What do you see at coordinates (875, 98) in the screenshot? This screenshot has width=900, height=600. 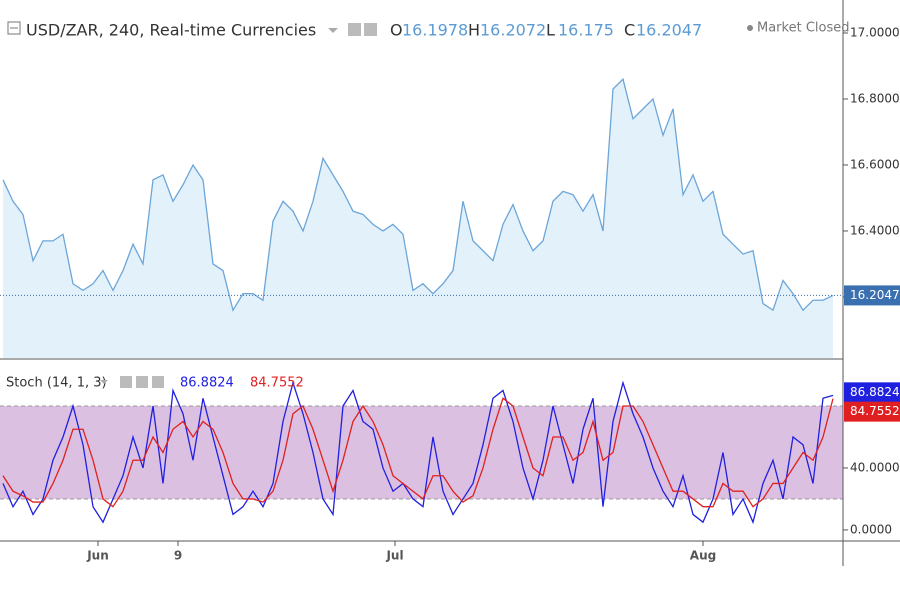 I see `y-tick-label: 16.8000` at bounding box center [875, 98].